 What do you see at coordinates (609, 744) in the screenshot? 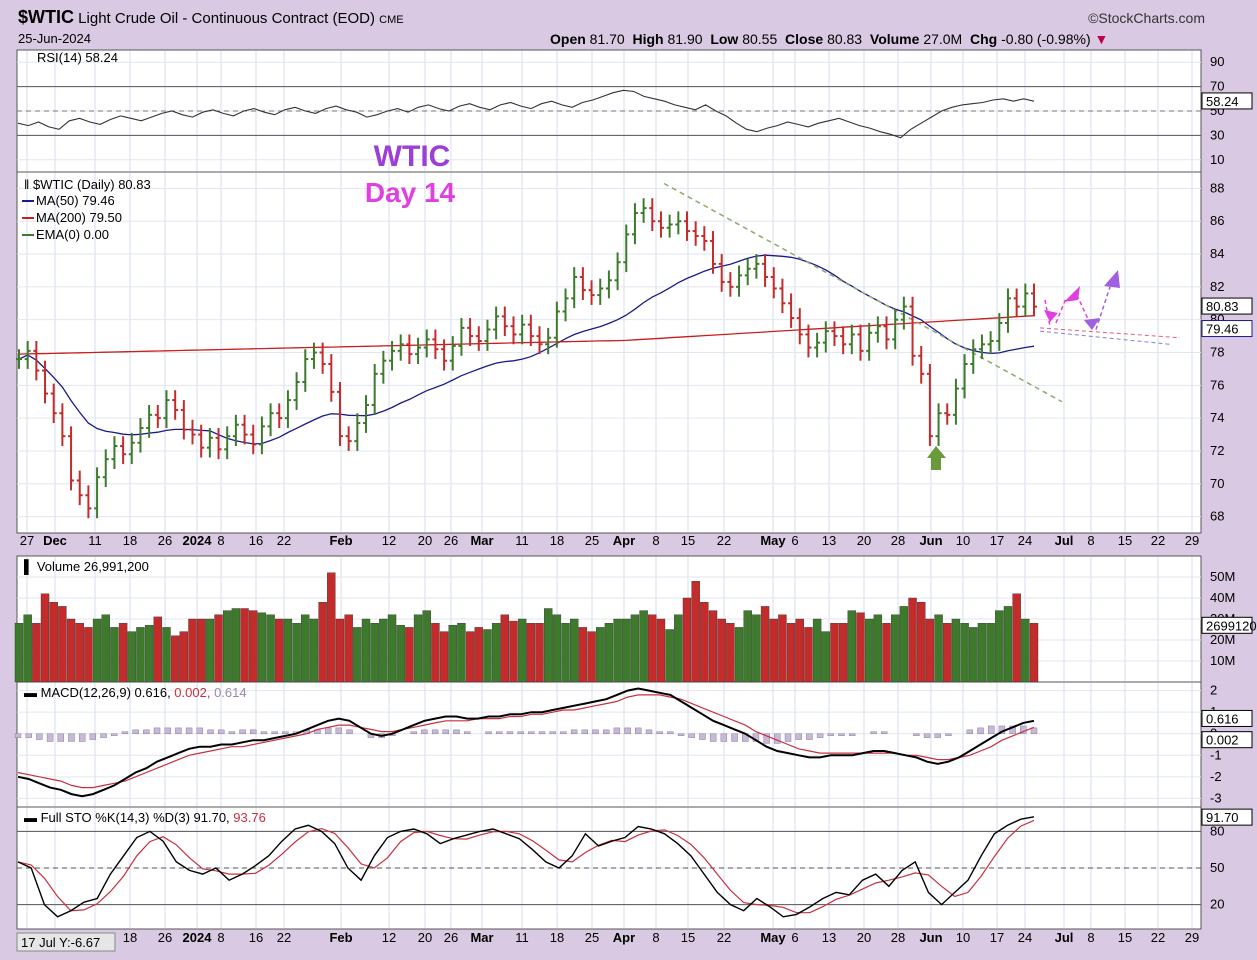
I see `macd-panel` at bounding box center [609, 744].